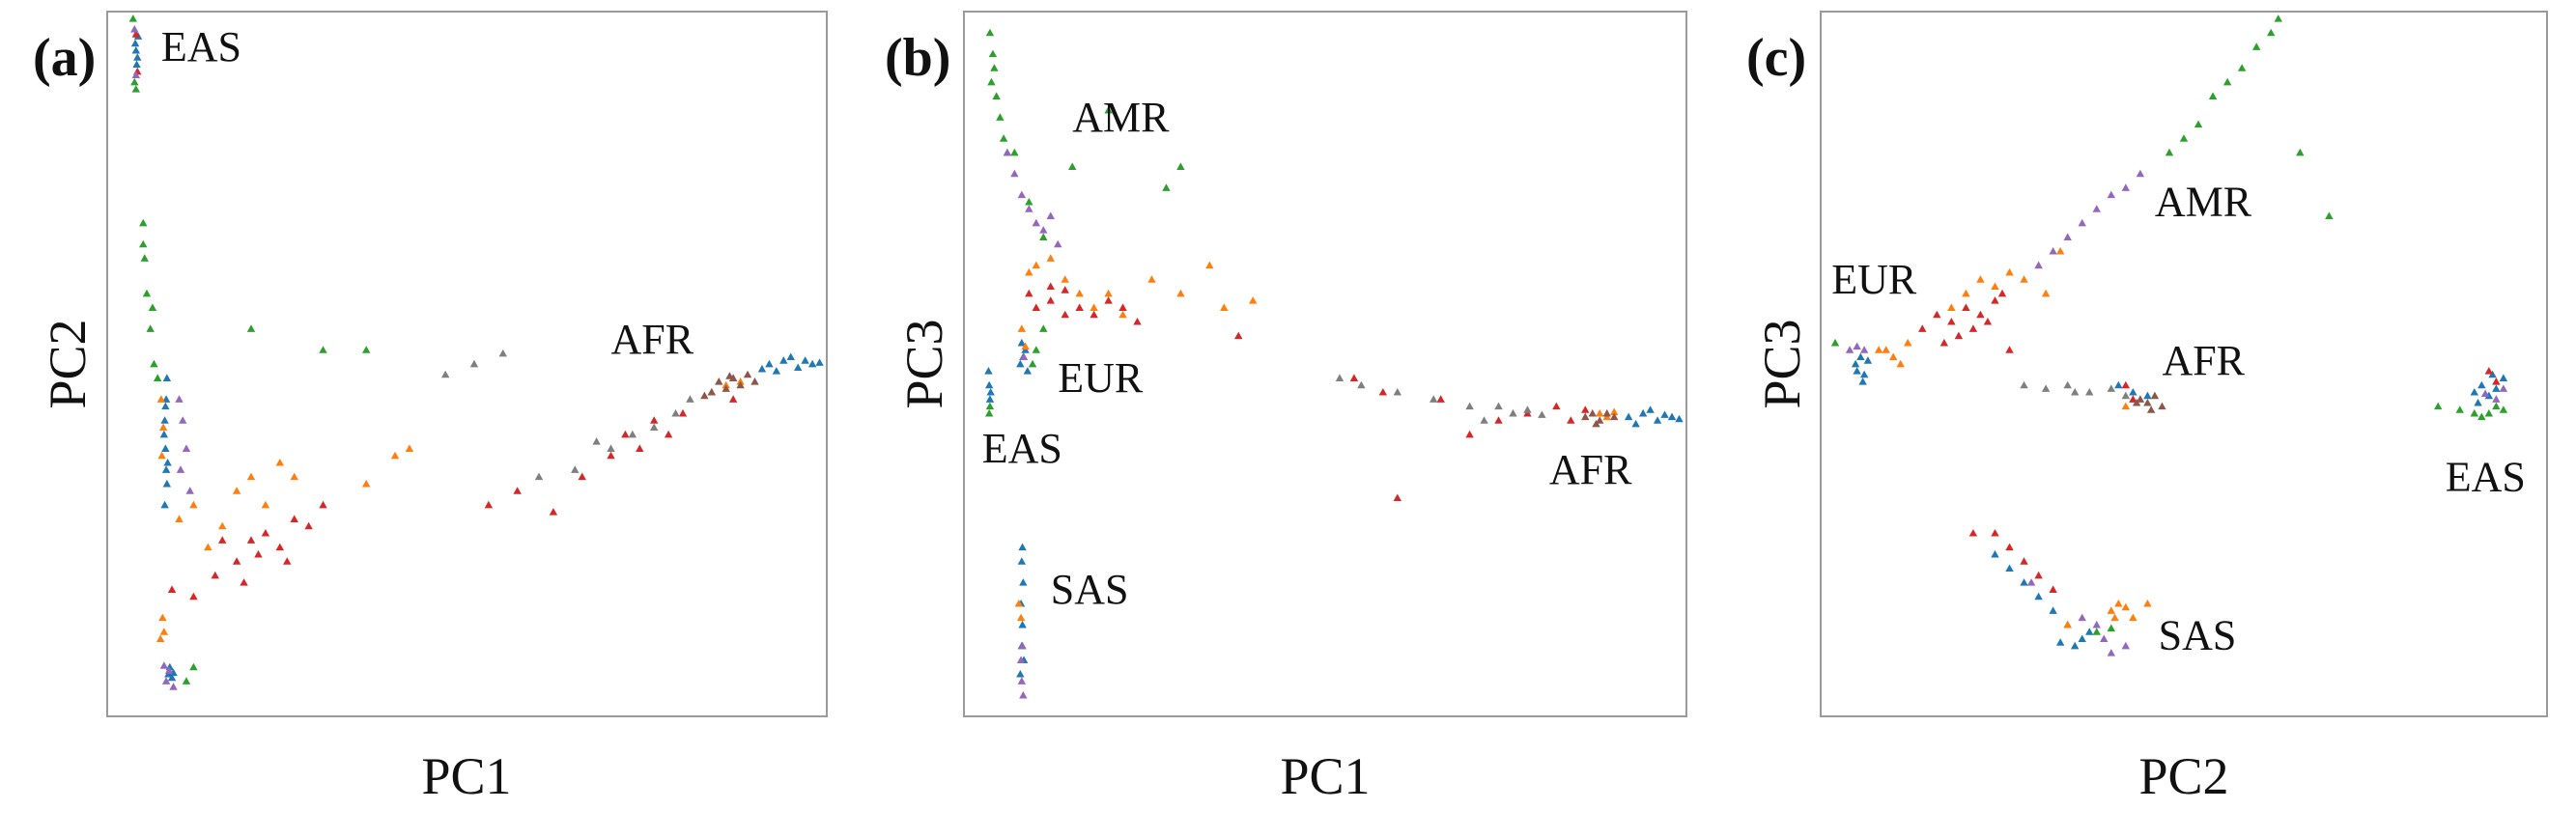  What do you see at coordinates (1121, 117) in the screenshot?
I see `cluster-label-amr: AMR` at bounding box center [1121, 117].